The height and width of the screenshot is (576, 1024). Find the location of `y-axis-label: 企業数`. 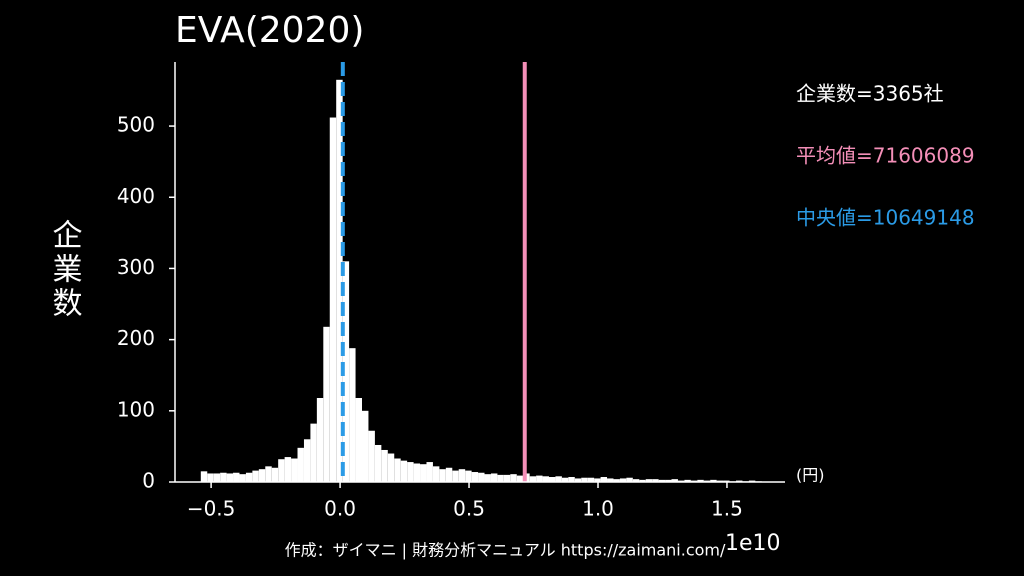

y-axis-label: 企業数 is located at coordinates (65, 270).